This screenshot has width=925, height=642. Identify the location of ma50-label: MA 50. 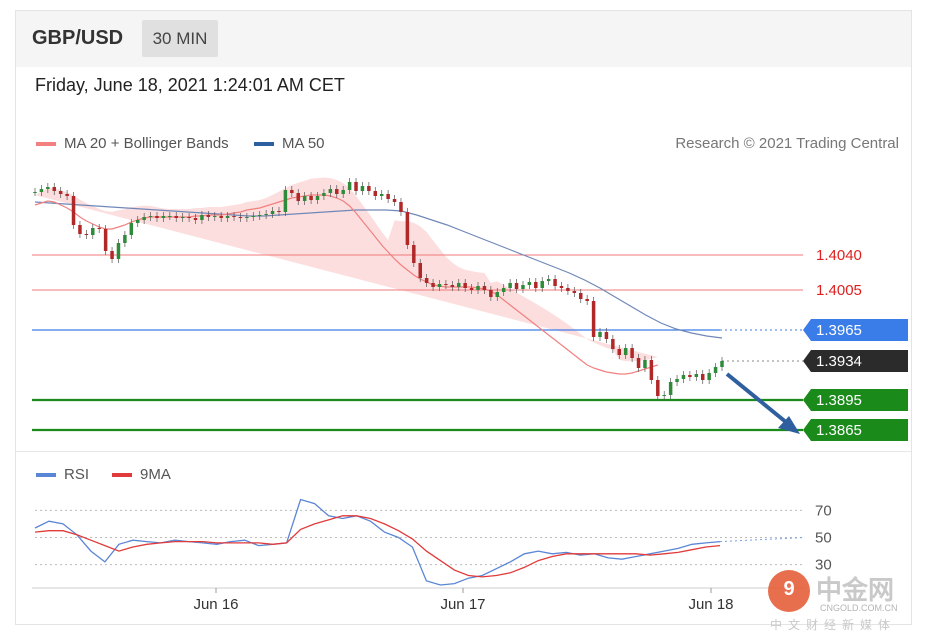
(303, 143).